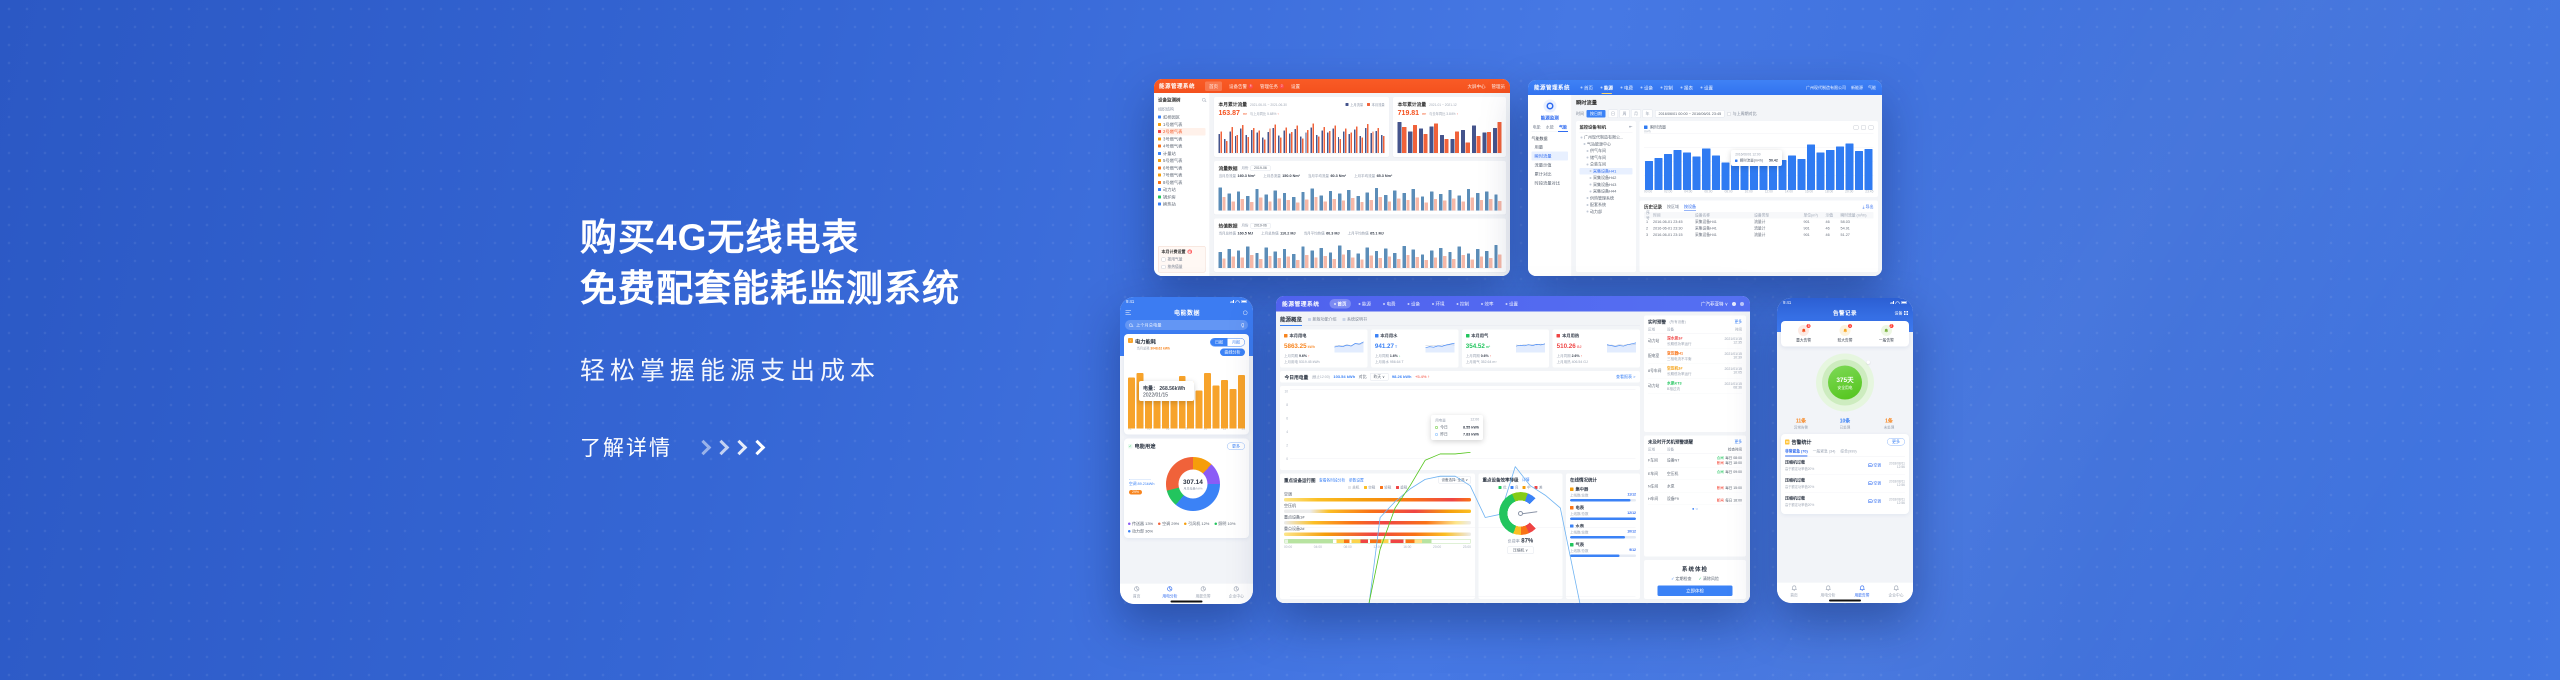 This screenshot has height=680, width=2560. I want to click on monitor-nav-item: 电费, so click(1626, 87).